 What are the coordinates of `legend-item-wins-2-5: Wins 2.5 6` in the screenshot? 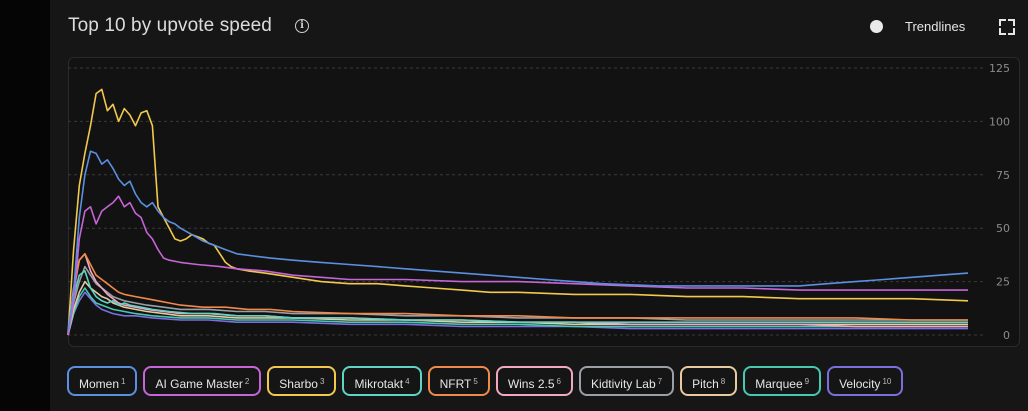 It's located at (534, 381).